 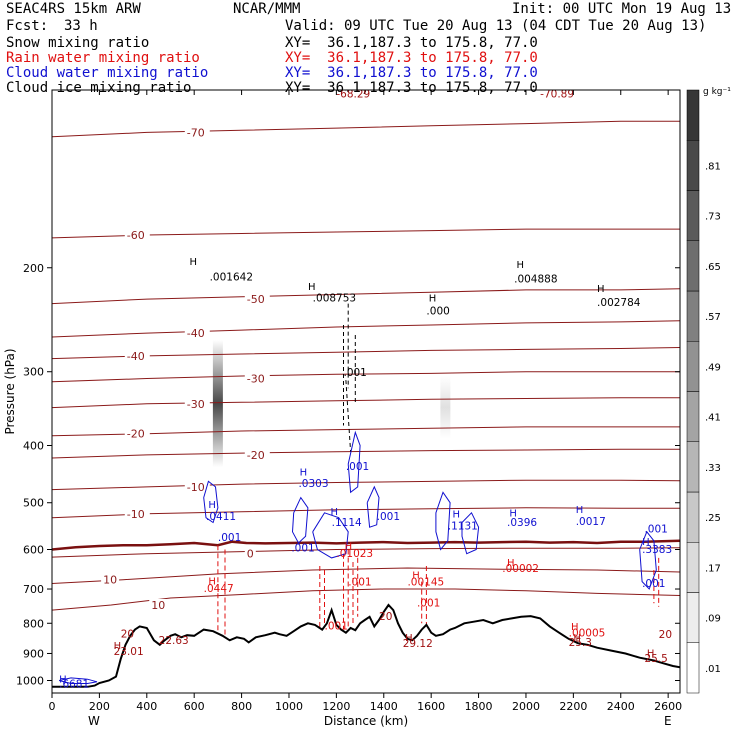 I want to click on colorbar-tick-label: .57, so click(x=713, y=317).